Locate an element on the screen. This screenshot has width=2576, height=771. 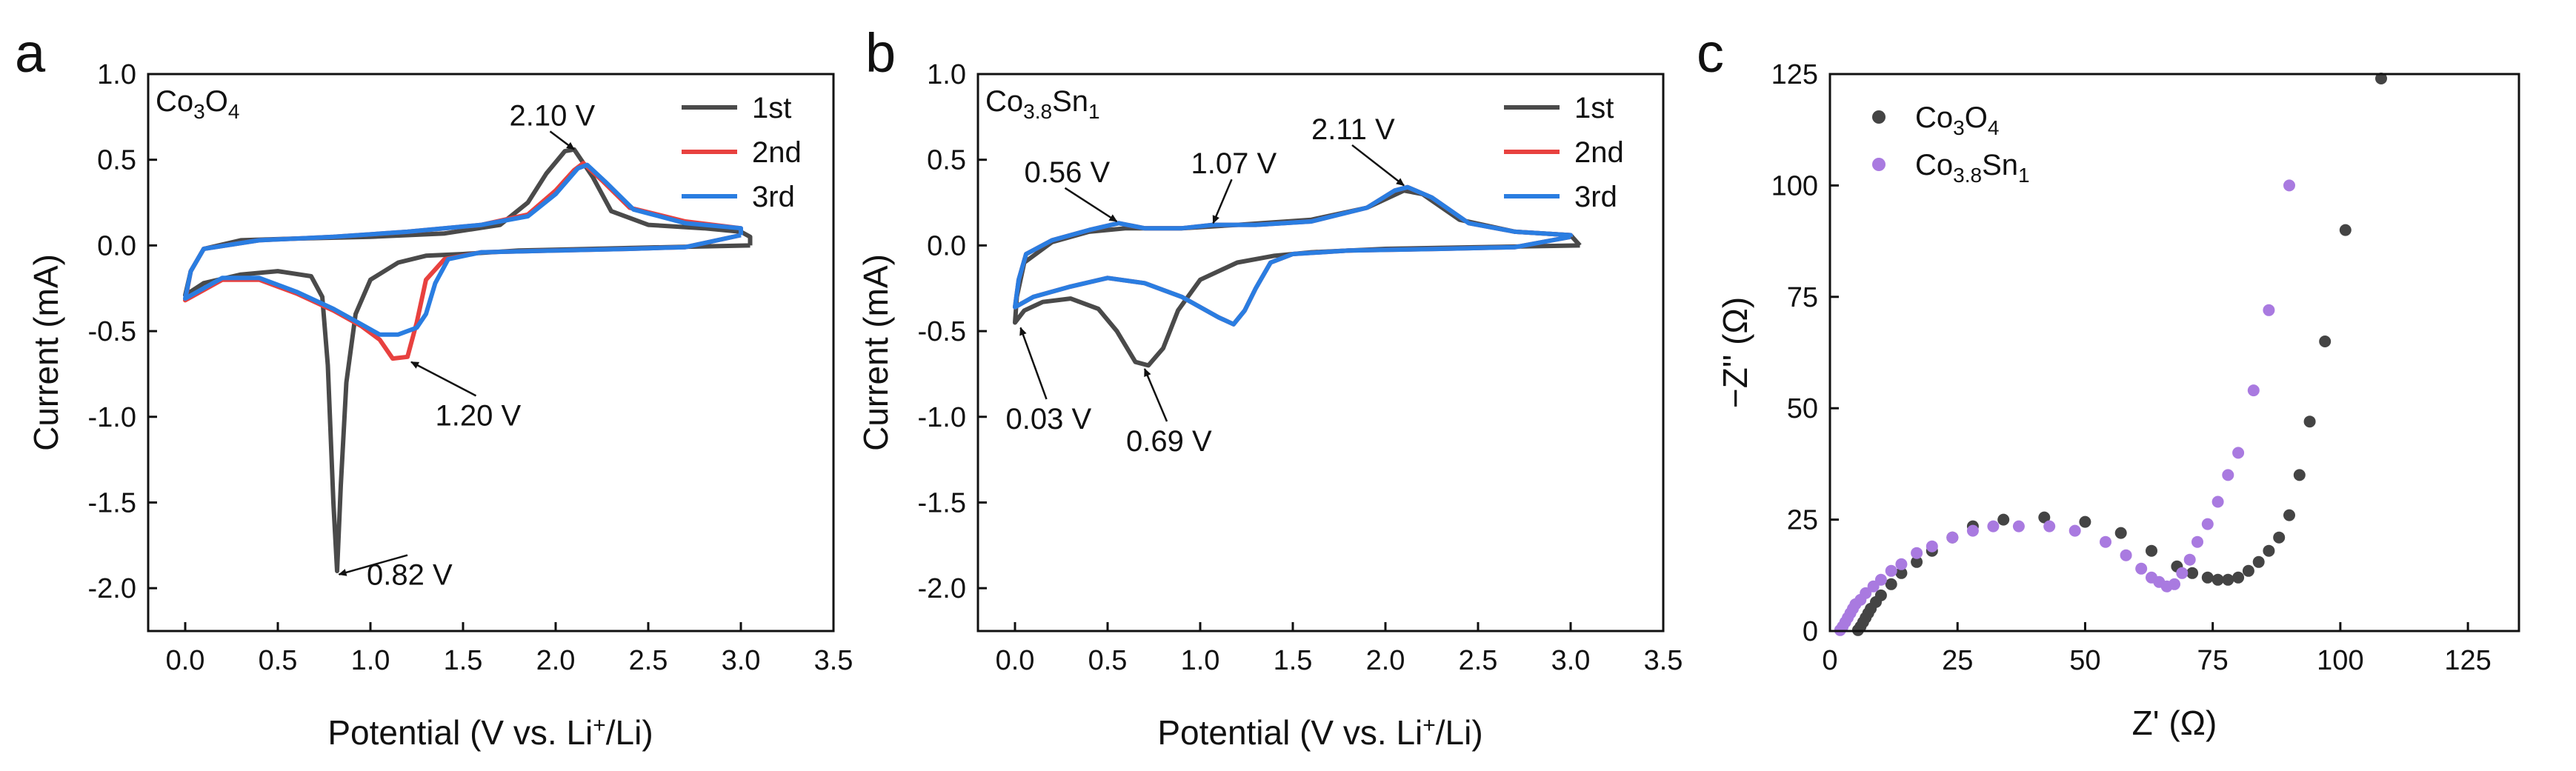
y-tick-label: 0.0 is located at coordinates (117, 246).